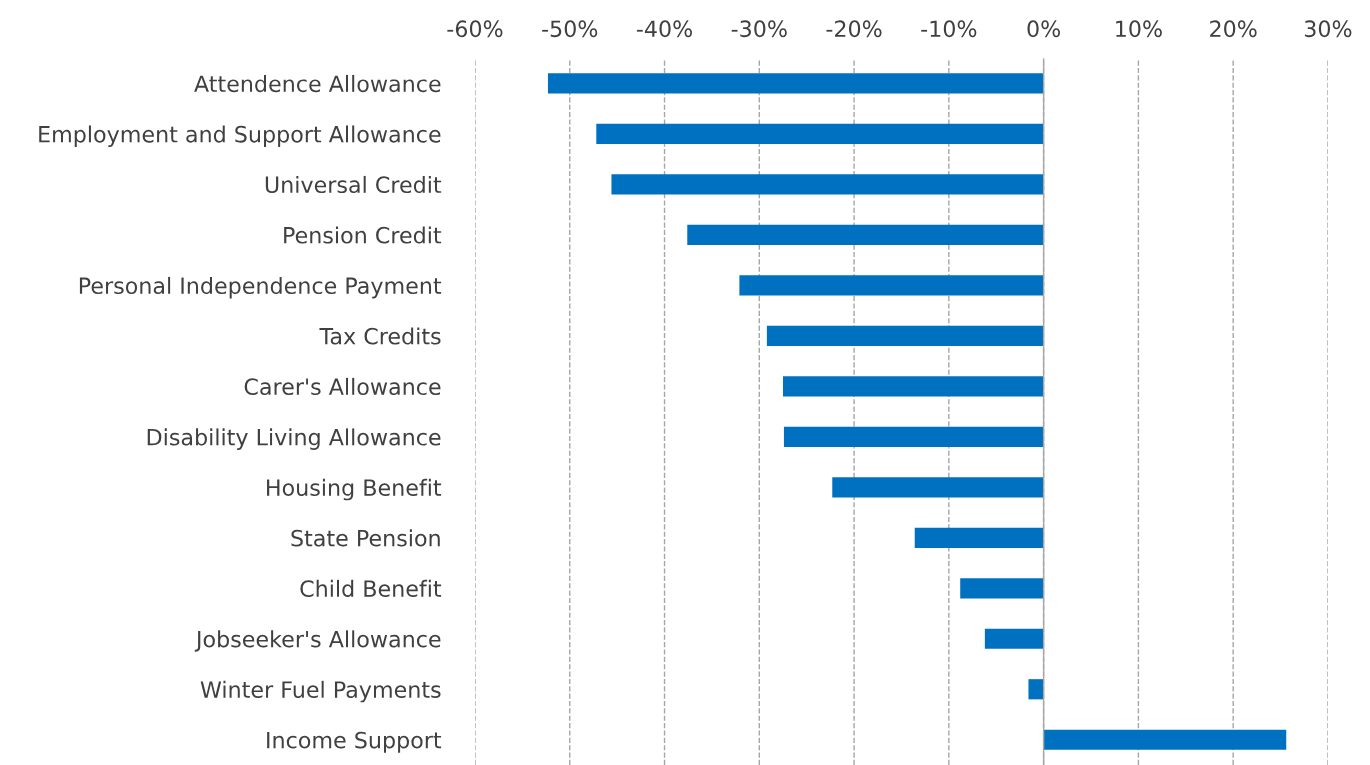  Describe the element at coordinates (294, 439) in the screenshot. I see `y-tick-label: Disability Living Allowance` at that location.